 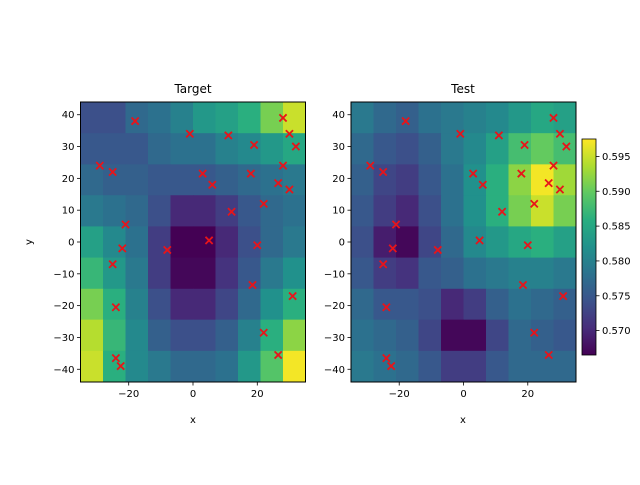 What do you see at coordinates (67, 243) in the screenshot?
I see `target-y-axis: −40 −30 −20 −10 0 10 20 30 40` at bounding box center [67, 243].